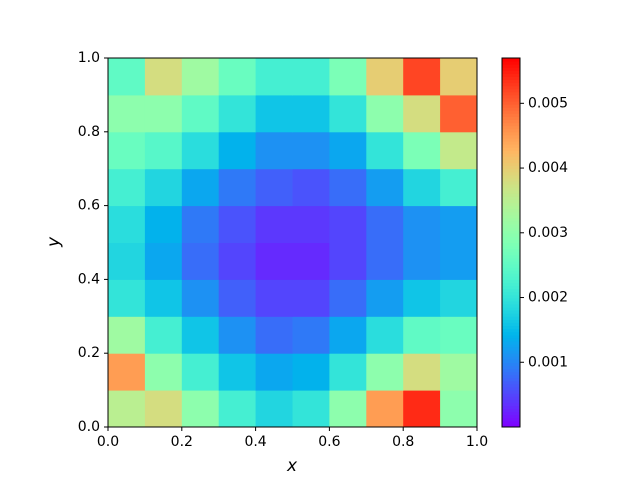 This screenshot has height=480, width=640. Describe the element at coordinates (403, 442) in the screenshot. I see `x-tick-label: 0.8` at that location.